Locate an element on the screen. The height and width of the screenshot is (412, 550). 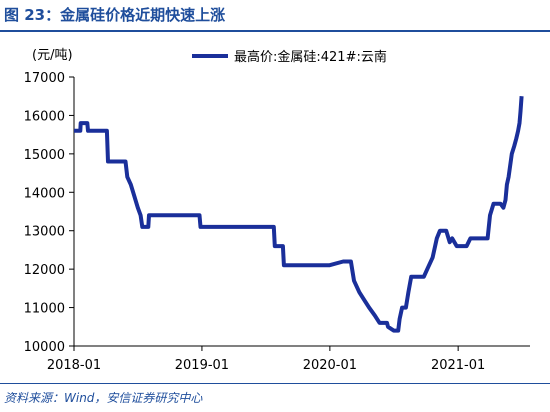
legend: 最高价:金属硅:421#:云南 is located at coordinates (289, 57).